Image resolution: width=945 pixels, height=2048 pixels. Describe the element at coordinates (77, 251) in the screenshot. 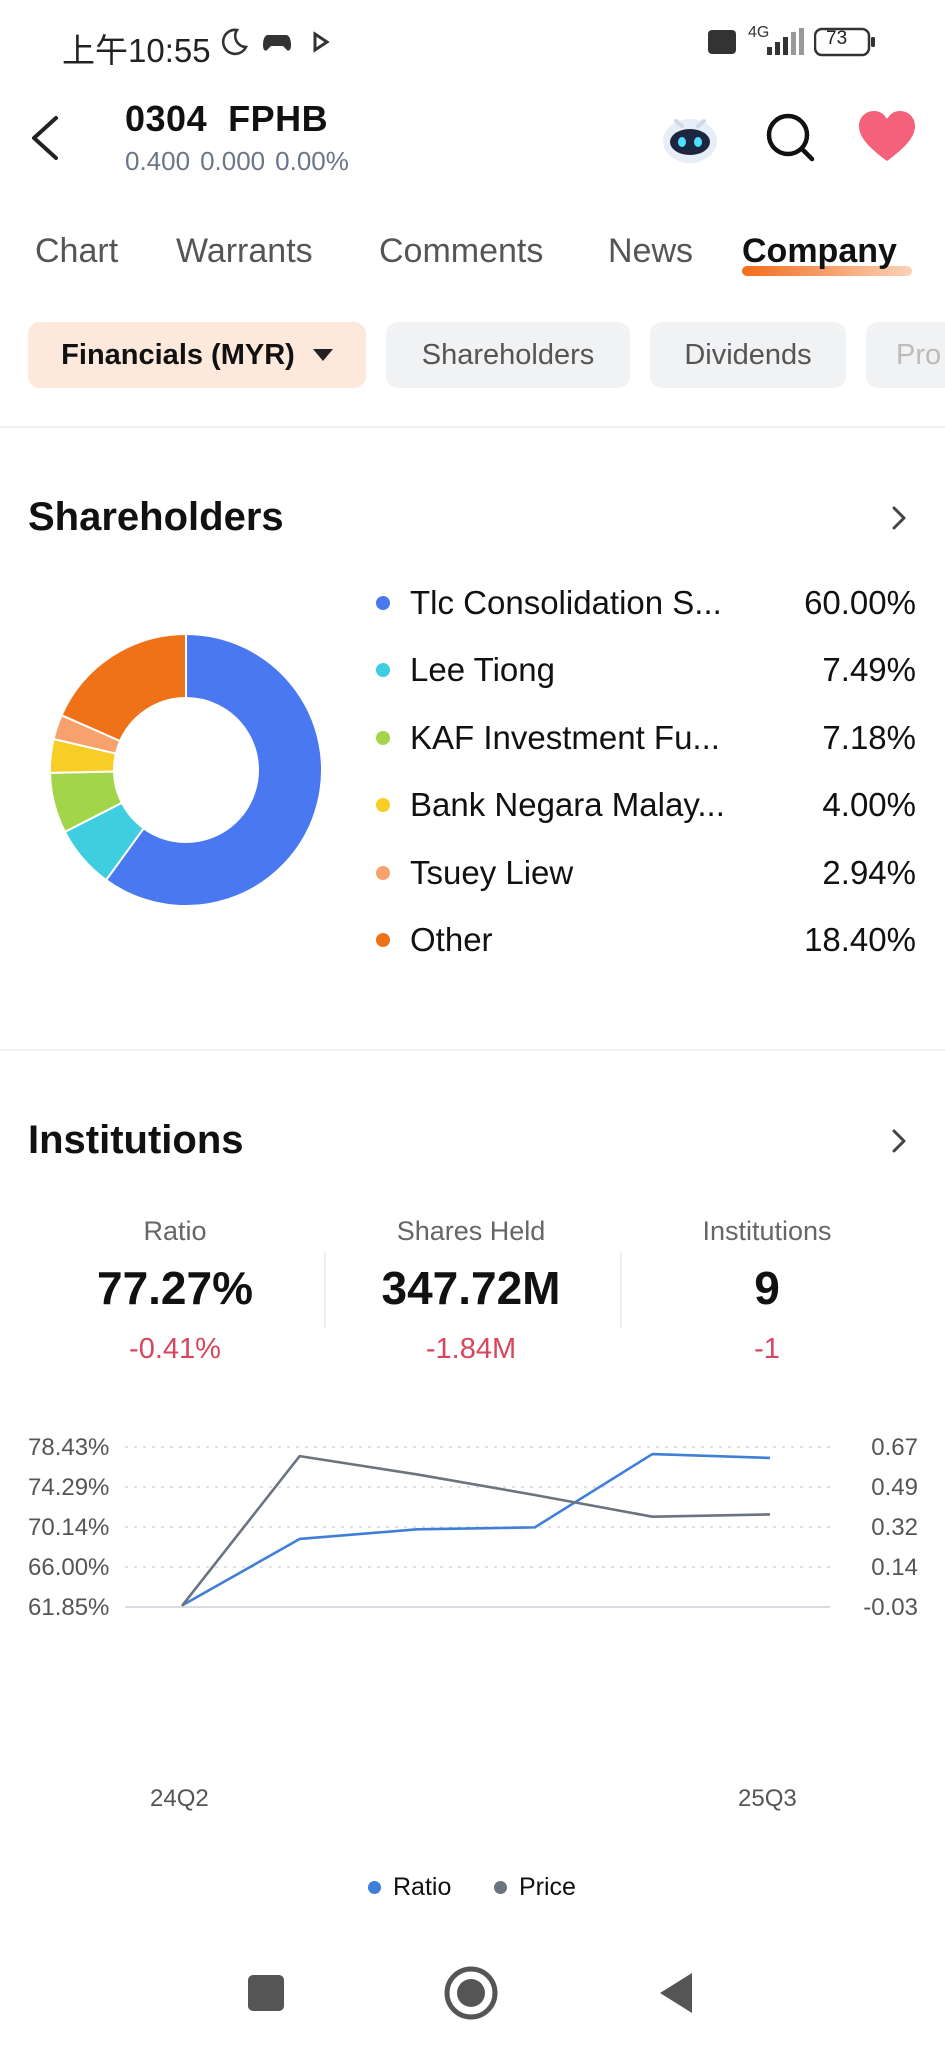

I see `tab-chart: Chart` at that location.